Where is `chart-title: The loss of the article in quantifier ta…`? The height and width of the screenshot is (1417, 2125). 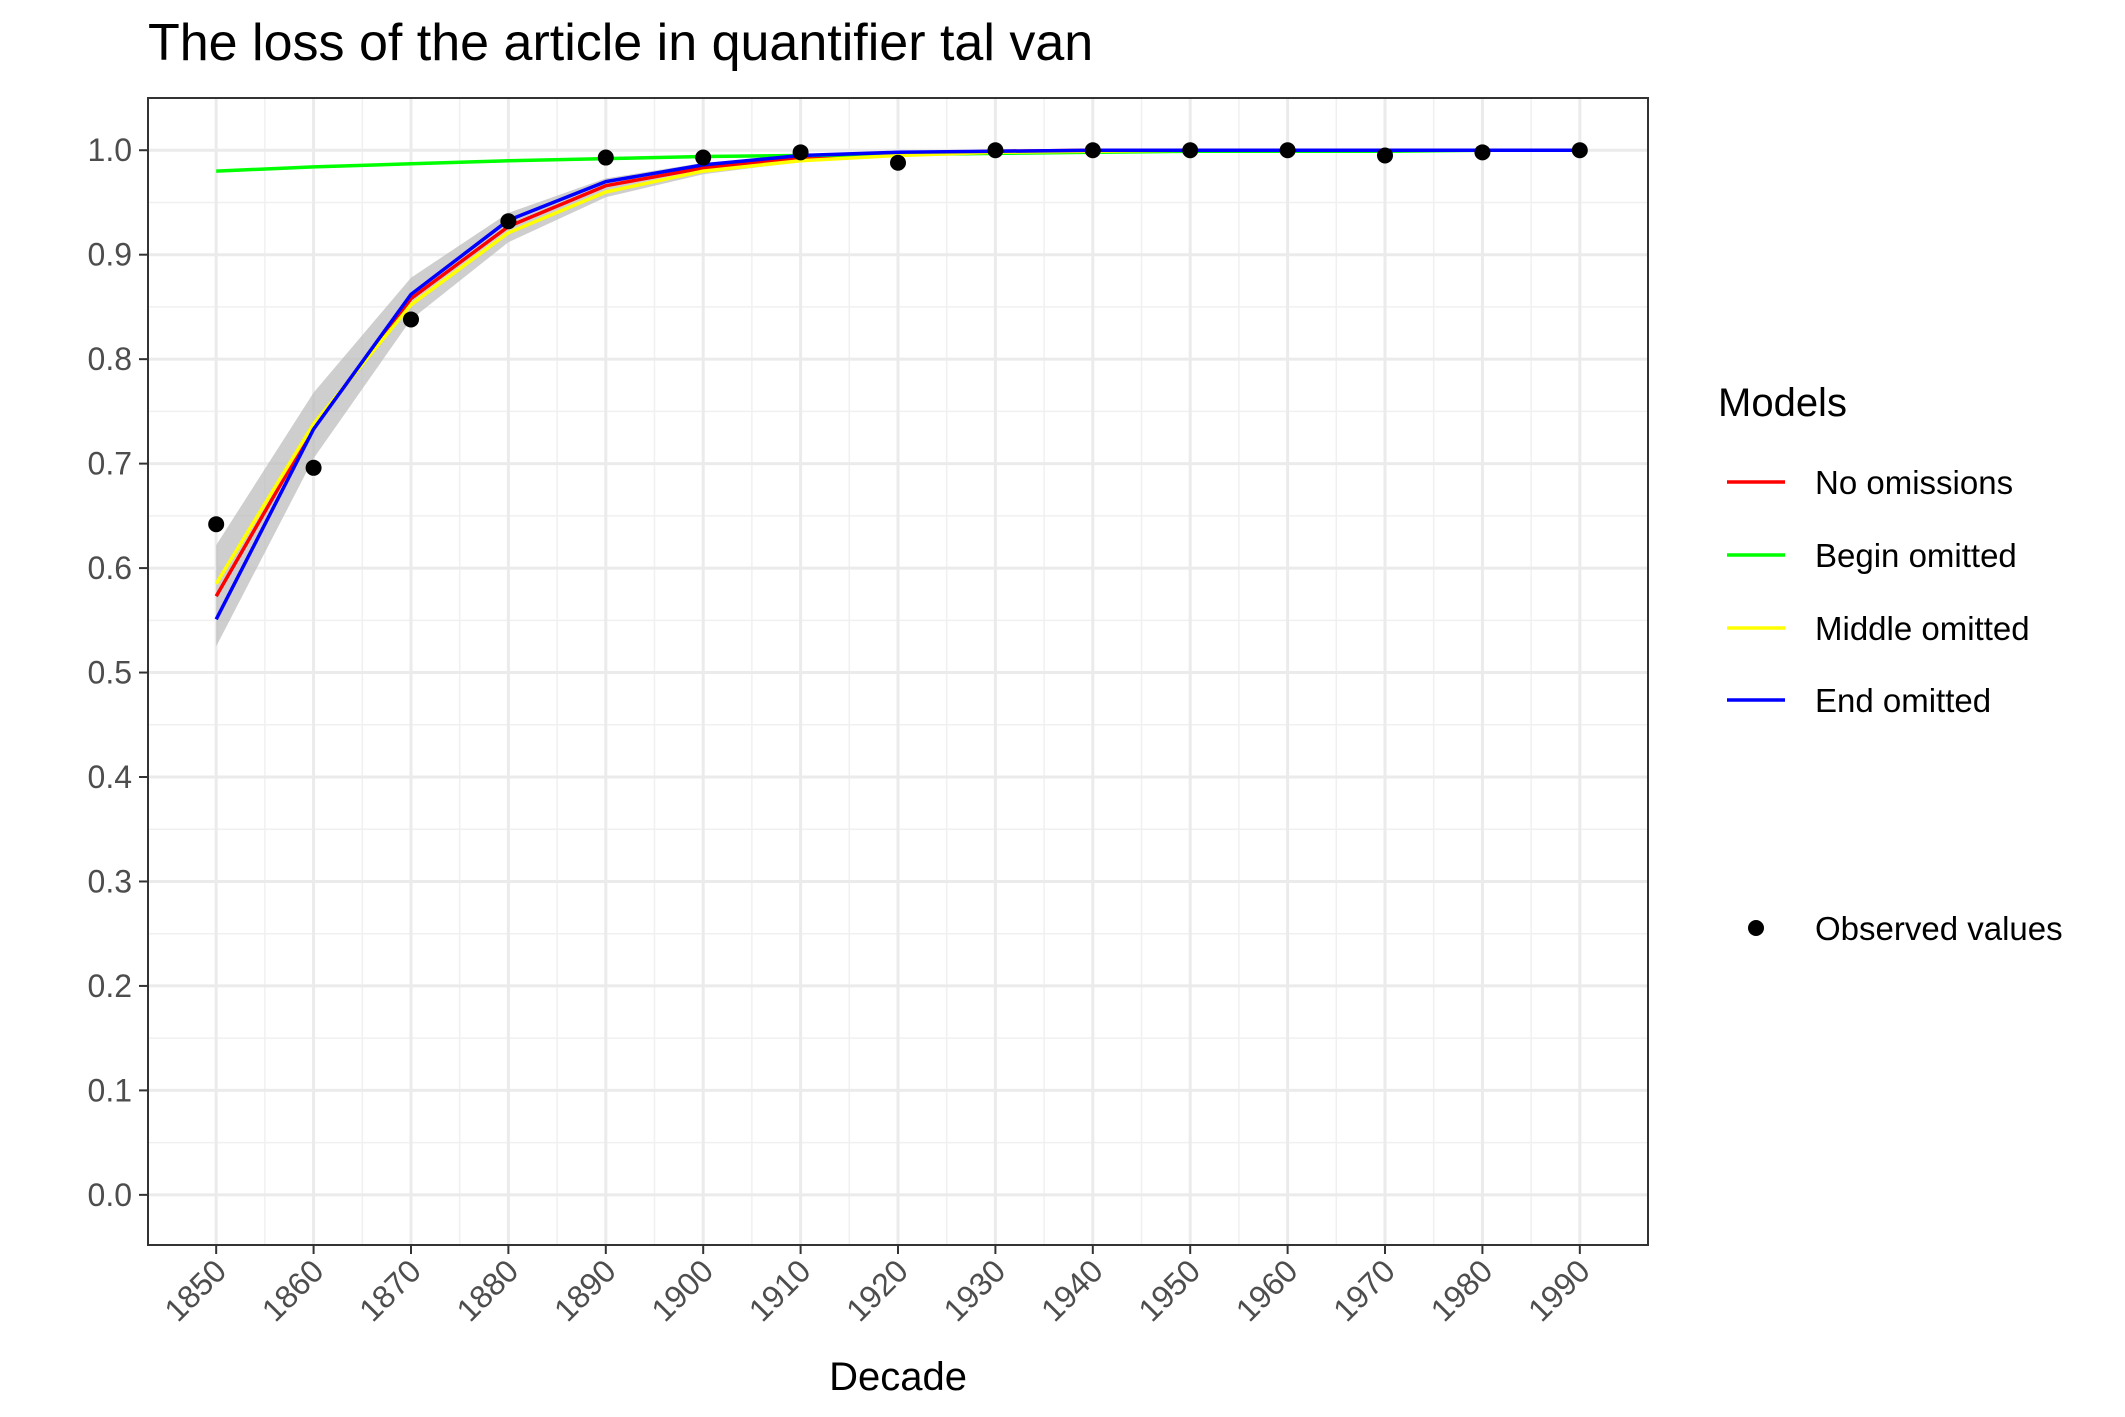 chart-title: The loss of the article in quantifier ta… is located at coordinates (620, 43).